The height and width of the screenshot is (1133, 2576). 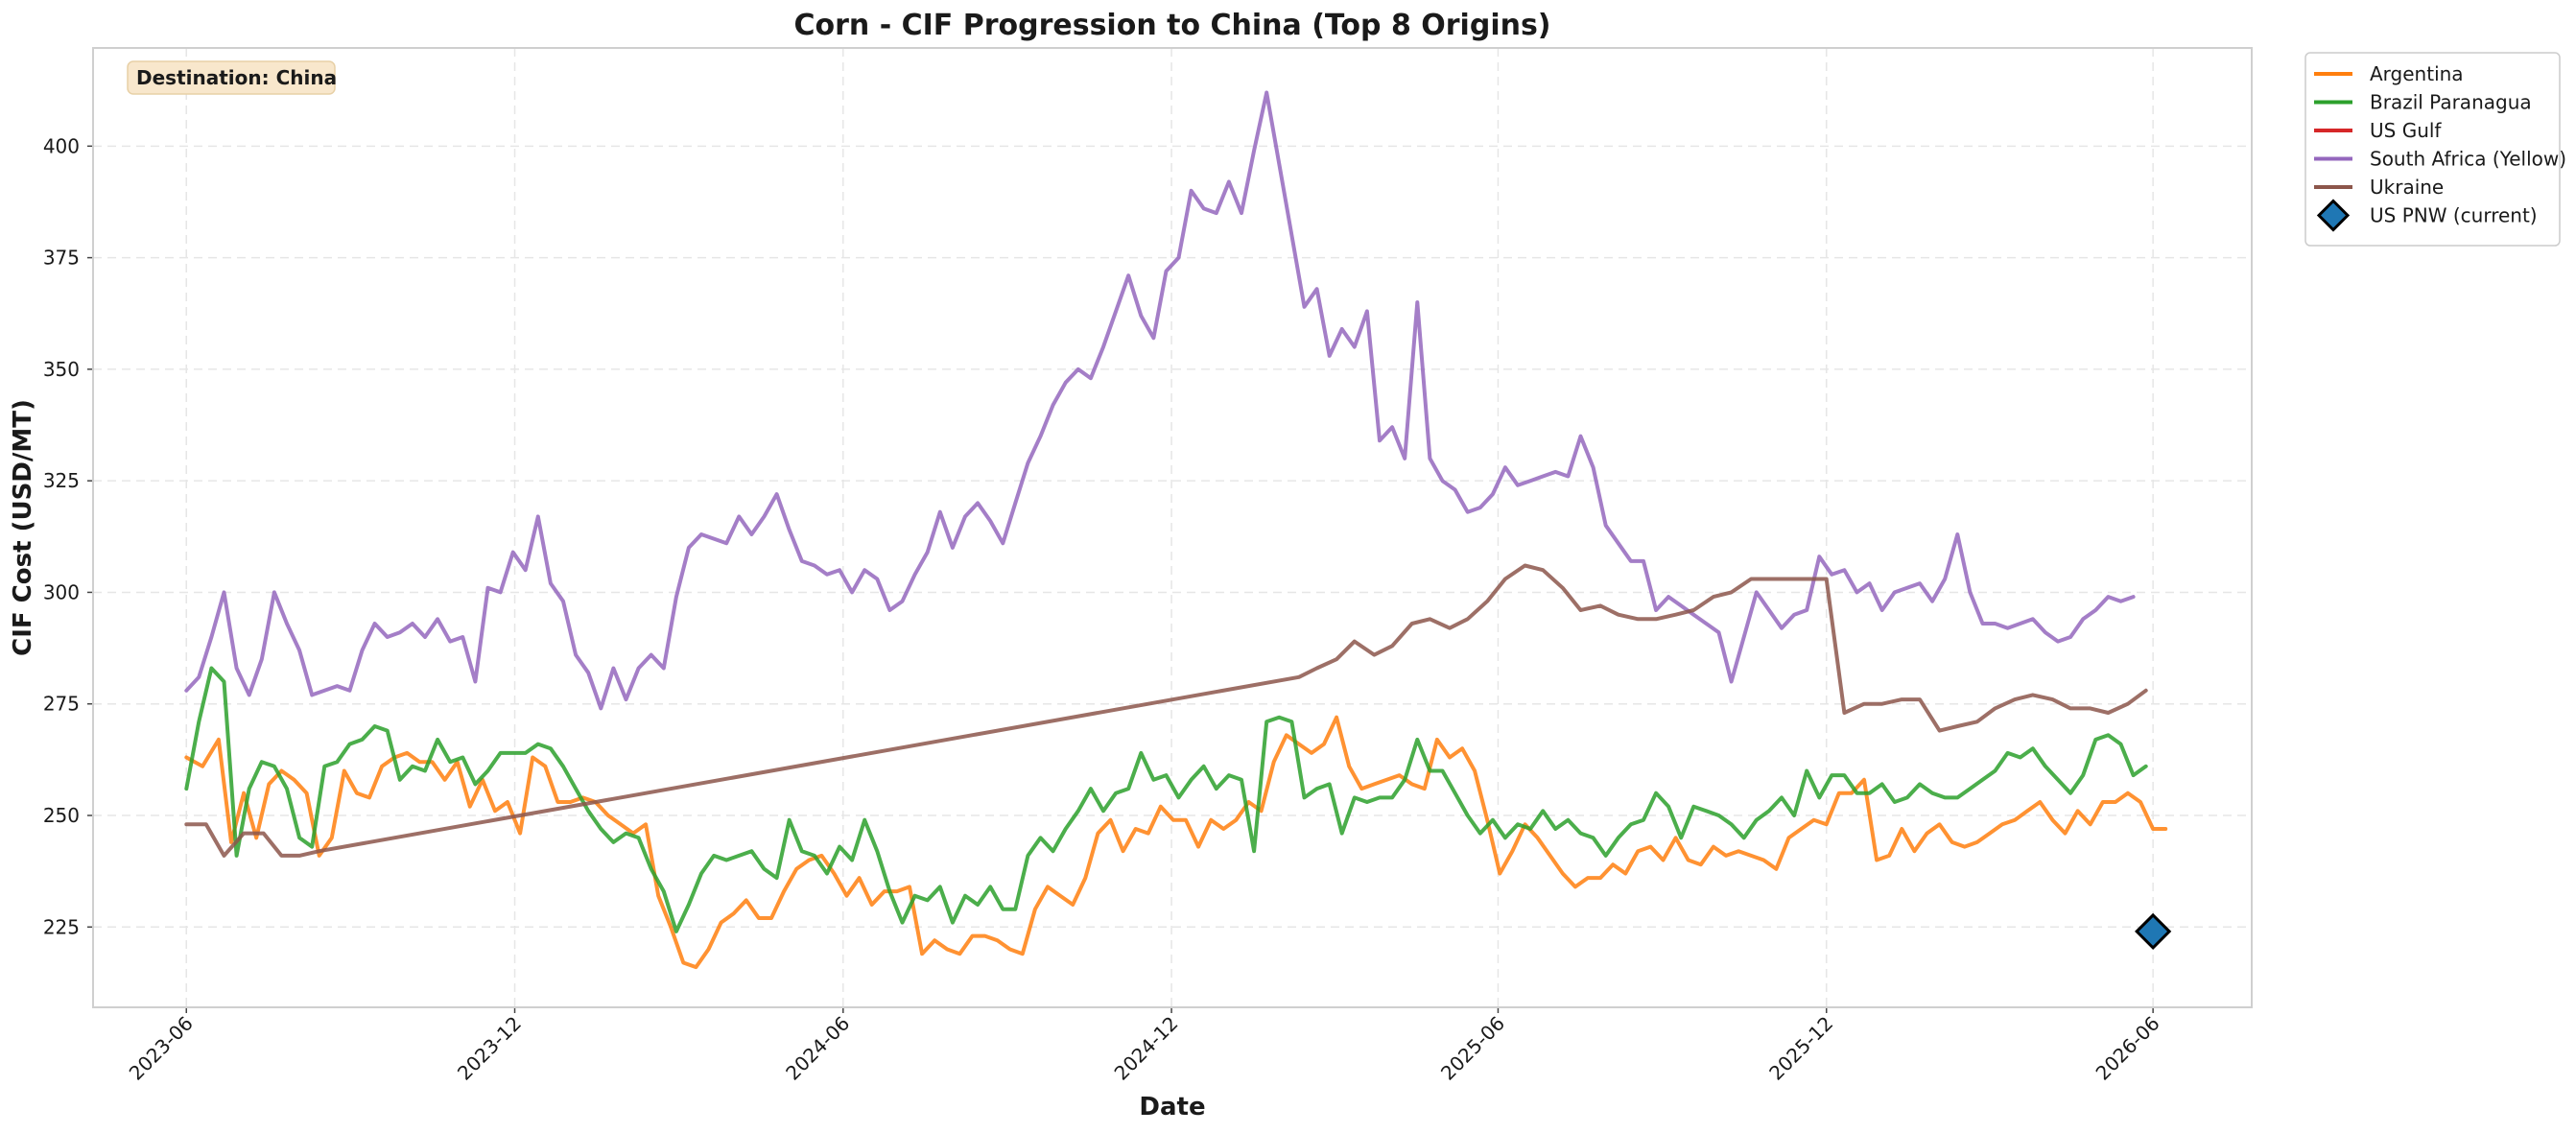 I want to click on y-tick-label: 400, so click(x=61, y=145).